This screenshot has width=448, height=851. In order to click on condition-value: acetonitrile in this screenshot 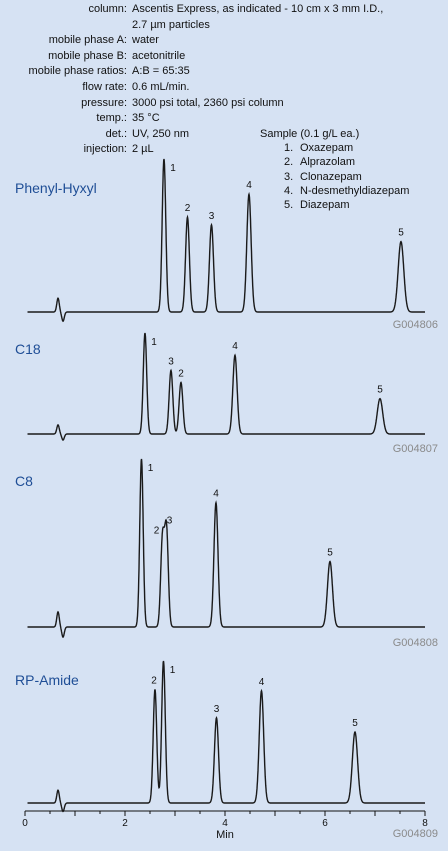, I will do `click(159, 55)`.